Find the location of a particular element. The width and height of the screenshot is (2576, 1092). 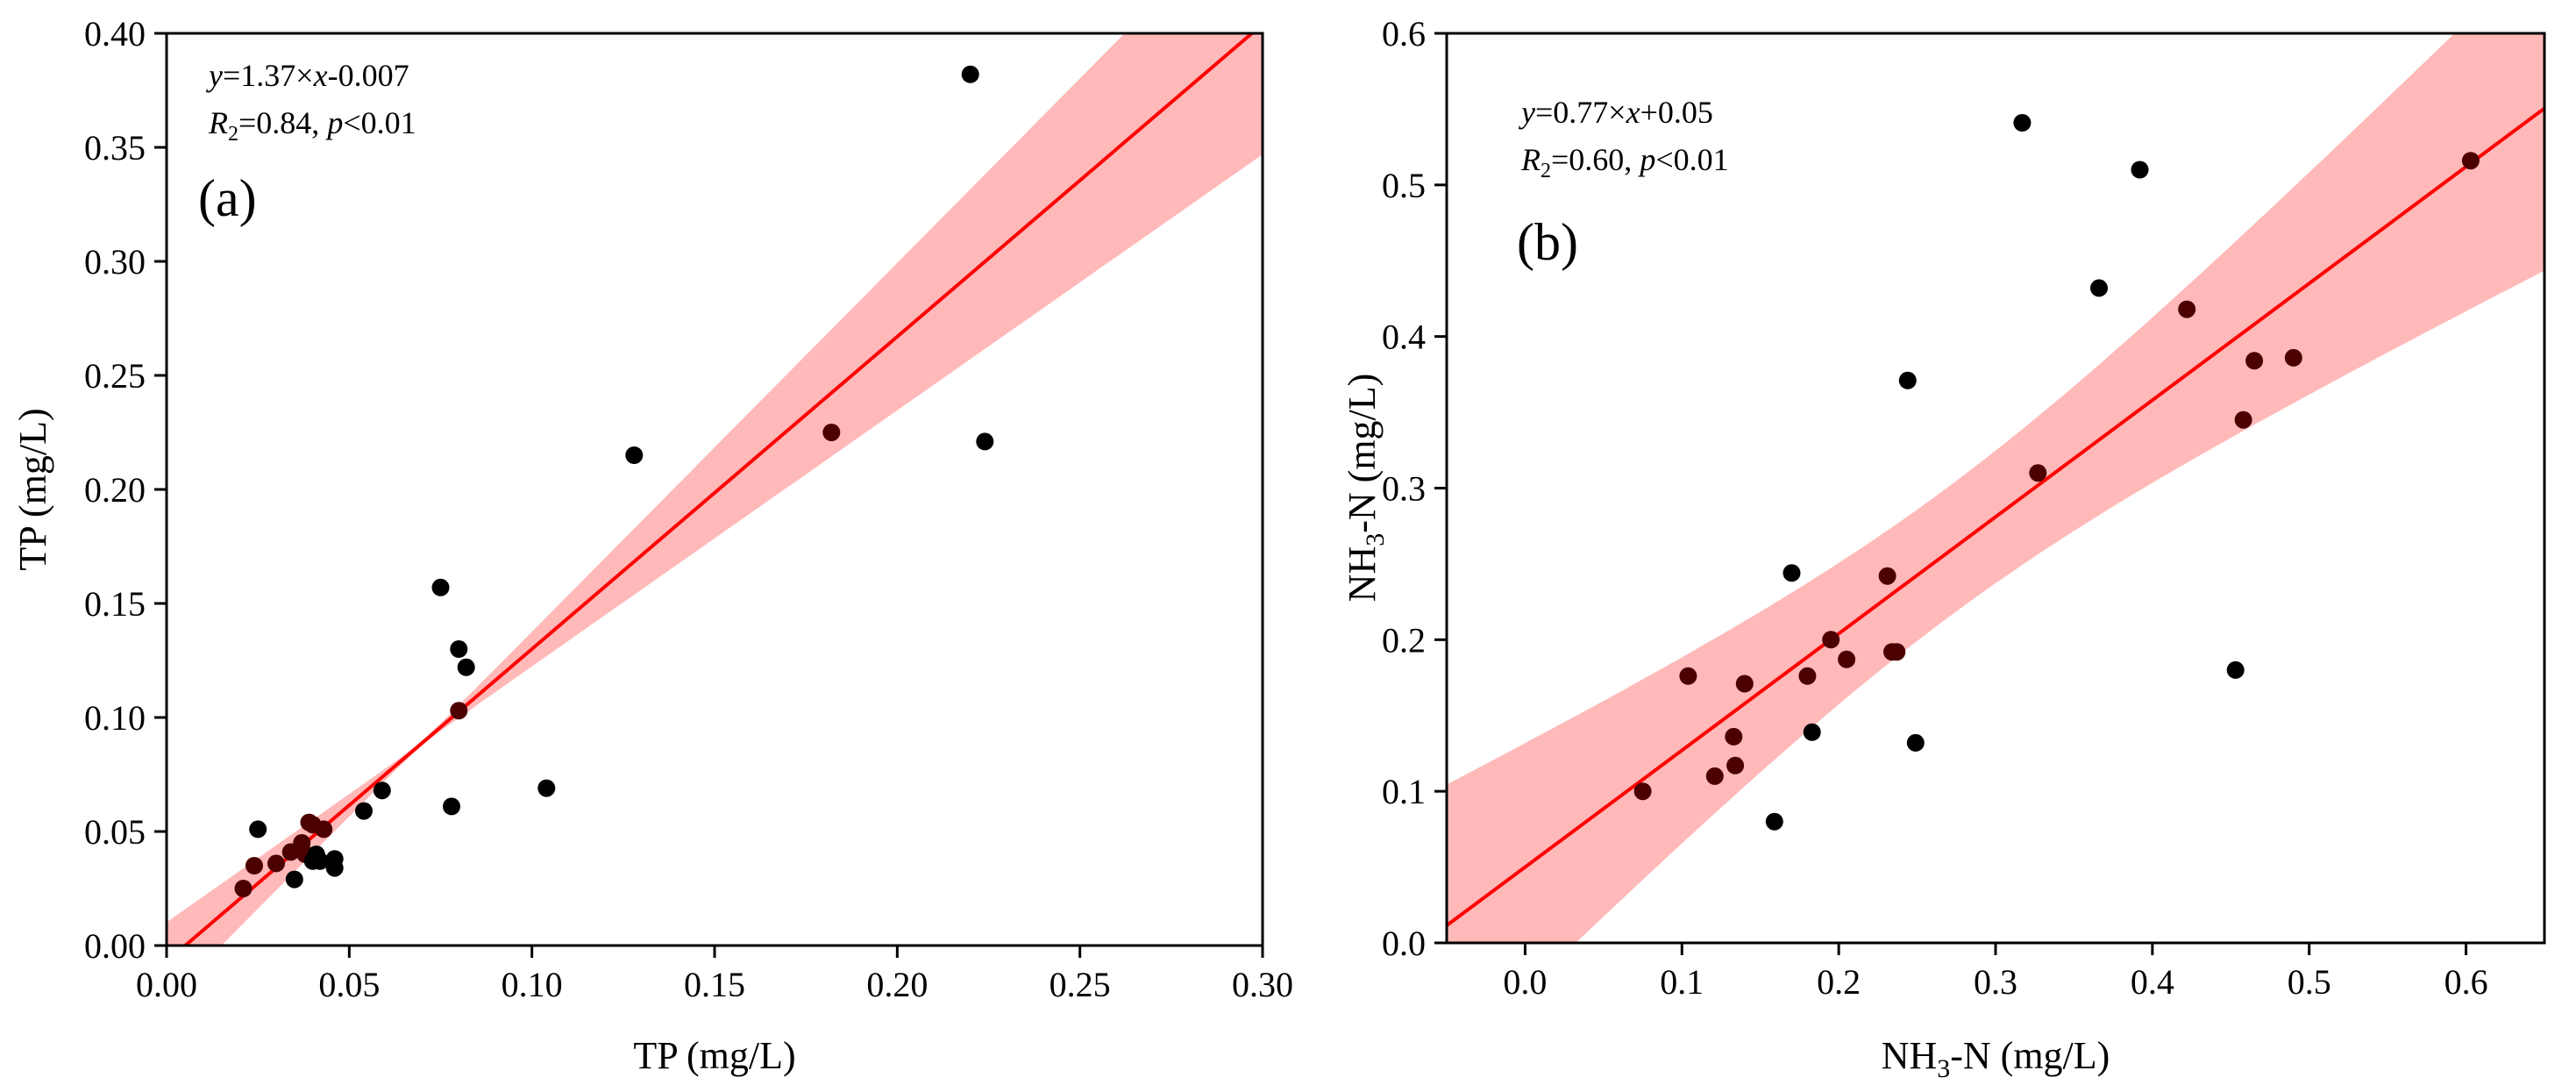

y-tick-label: 0.20 is located at coordinates (115, 490).